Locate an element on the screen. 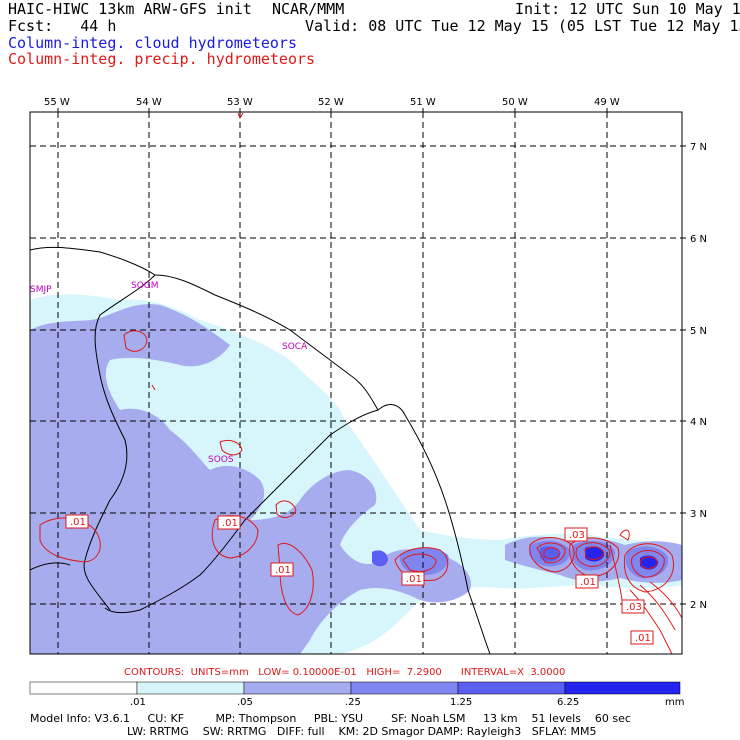 Image resolution: width=740 pixels, height=740 pixels. lon-label: 49 W is located at coordinates (607, 102).